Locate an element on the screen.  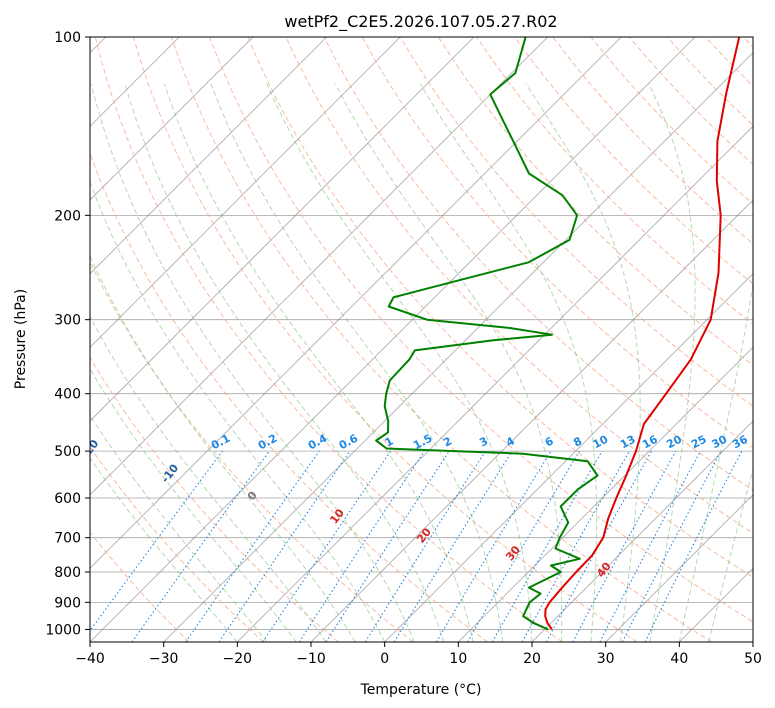
x-axis: −40 −30 −20 −10 0 10 20 30 40 50 is located at coordinates (418, 654).